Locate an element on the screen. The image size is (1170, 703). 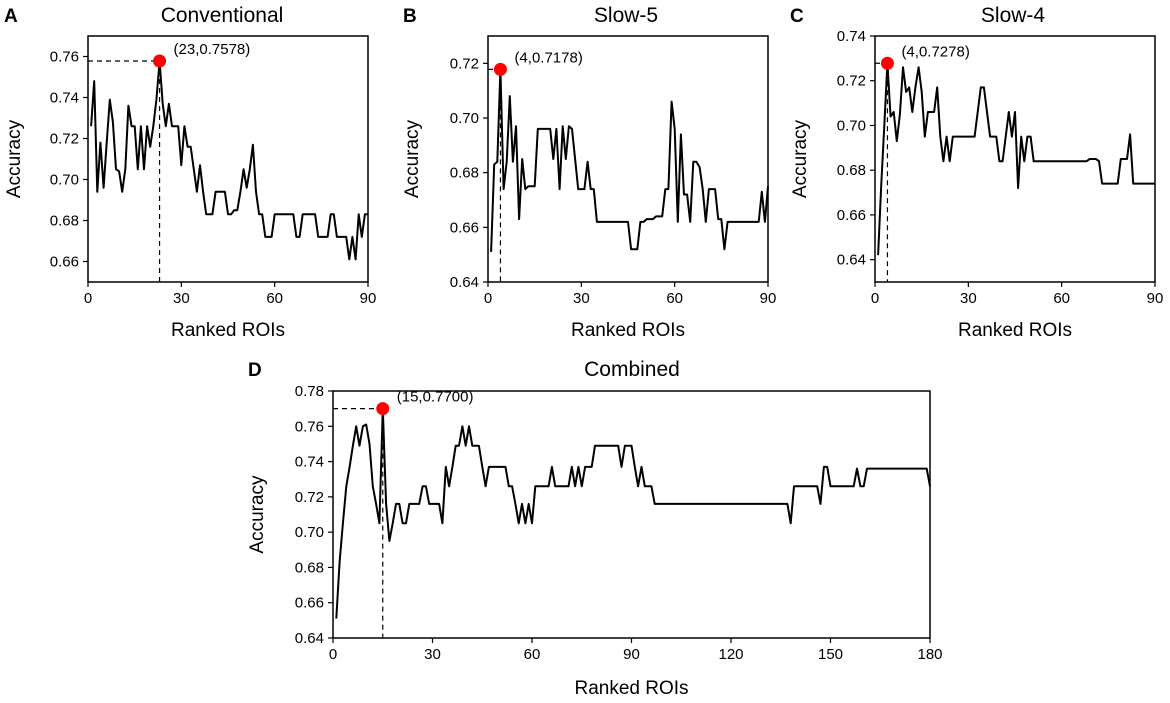
peak-label: (4,0.7278) is located at coordinates (935, 51).